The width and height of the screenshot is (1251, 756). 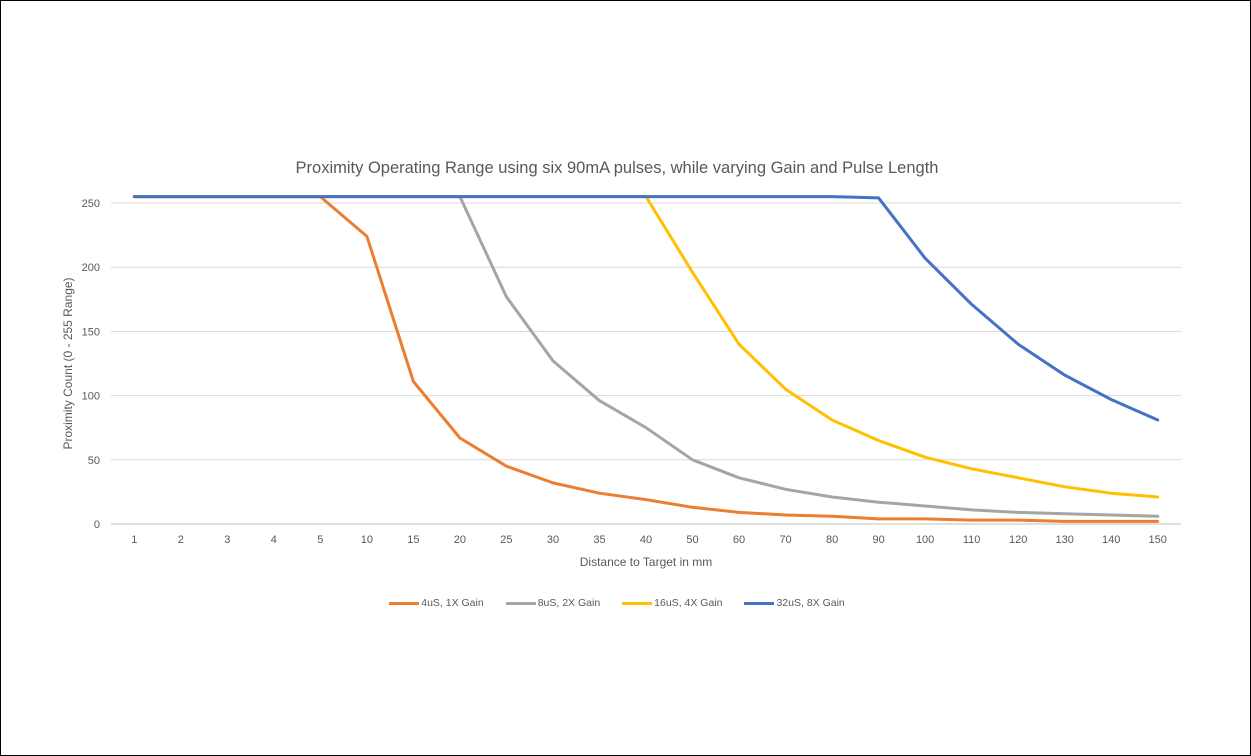 What do you see at coordinates (94, 461) in the screenshot?
I see `y-tick-label: 50` at bounding box center [94, 461].